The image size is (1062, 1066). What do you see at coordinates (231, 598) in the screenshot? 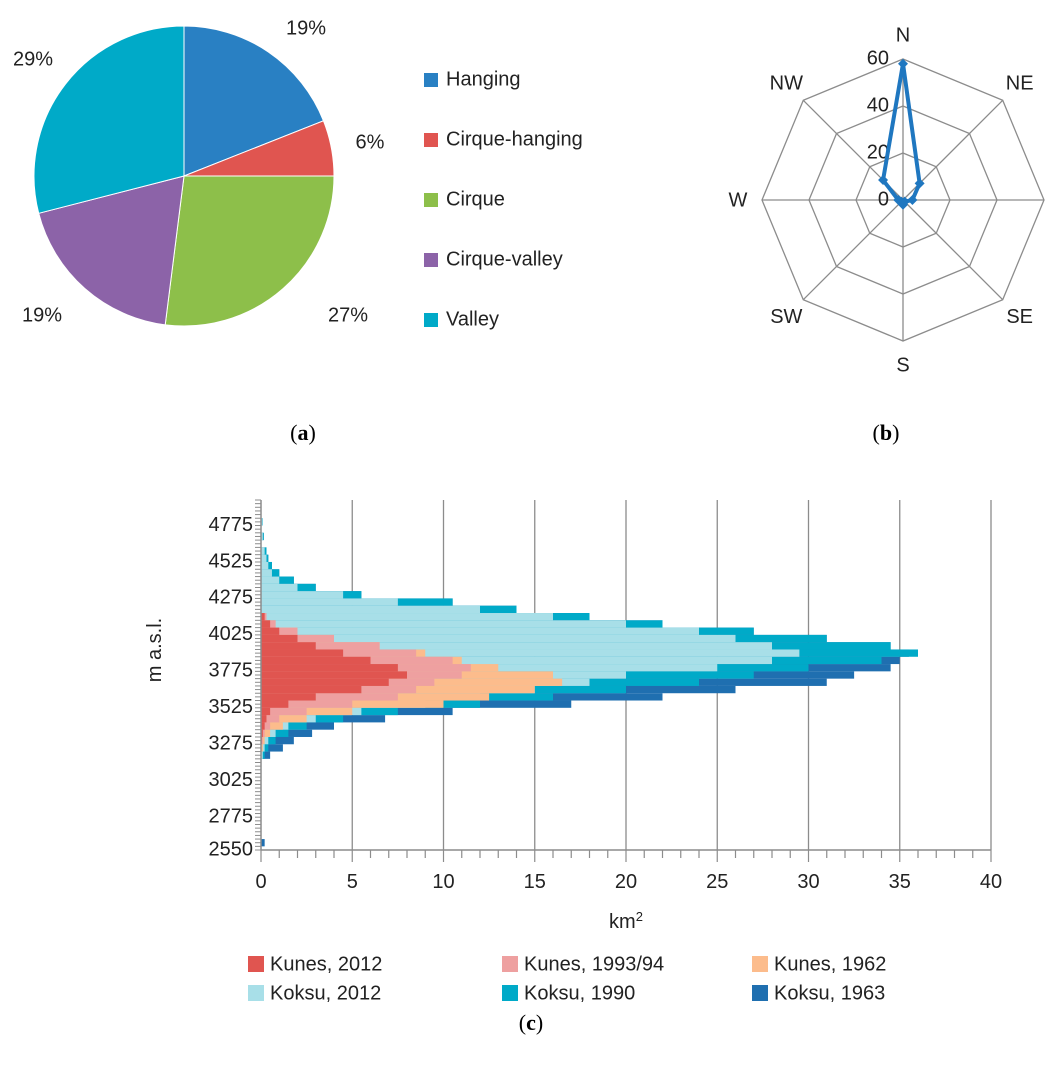
I see `y-tick-label: 4275` at bounding box center [231, 598].